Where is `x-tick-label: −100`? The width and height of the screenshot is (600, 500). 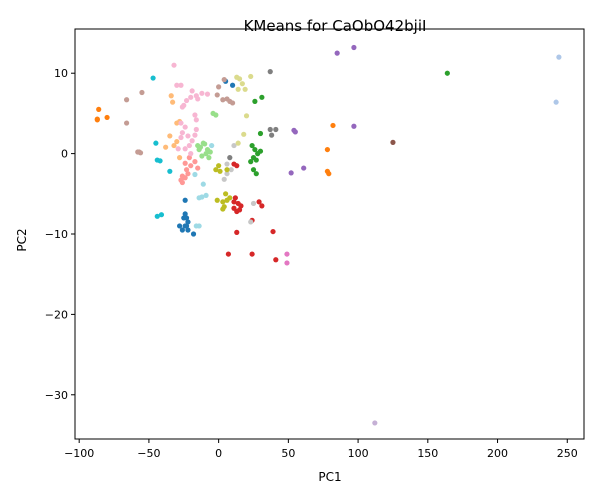 x-tick-label: −100 is located at coordinates (79, 453).